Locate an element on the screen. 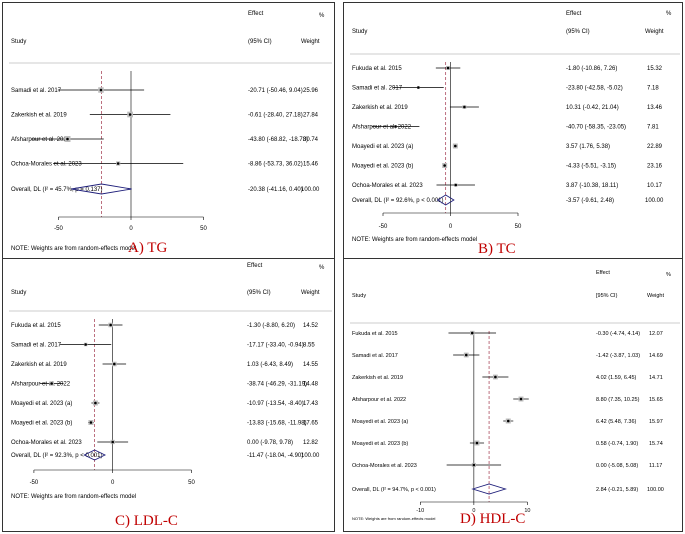  study-weight: 11.17 is located at coordinates (655, 466).